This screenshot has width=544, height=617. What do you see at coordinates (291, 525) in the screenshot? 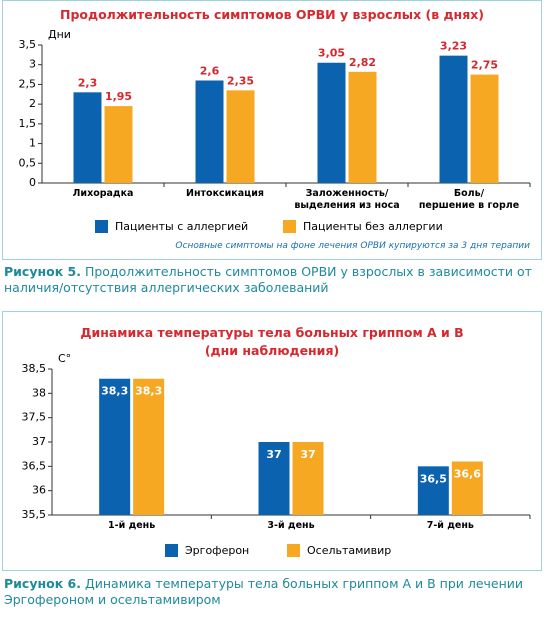
I see `x-tick-label: 3-й день` at bounding box center [291, 525].